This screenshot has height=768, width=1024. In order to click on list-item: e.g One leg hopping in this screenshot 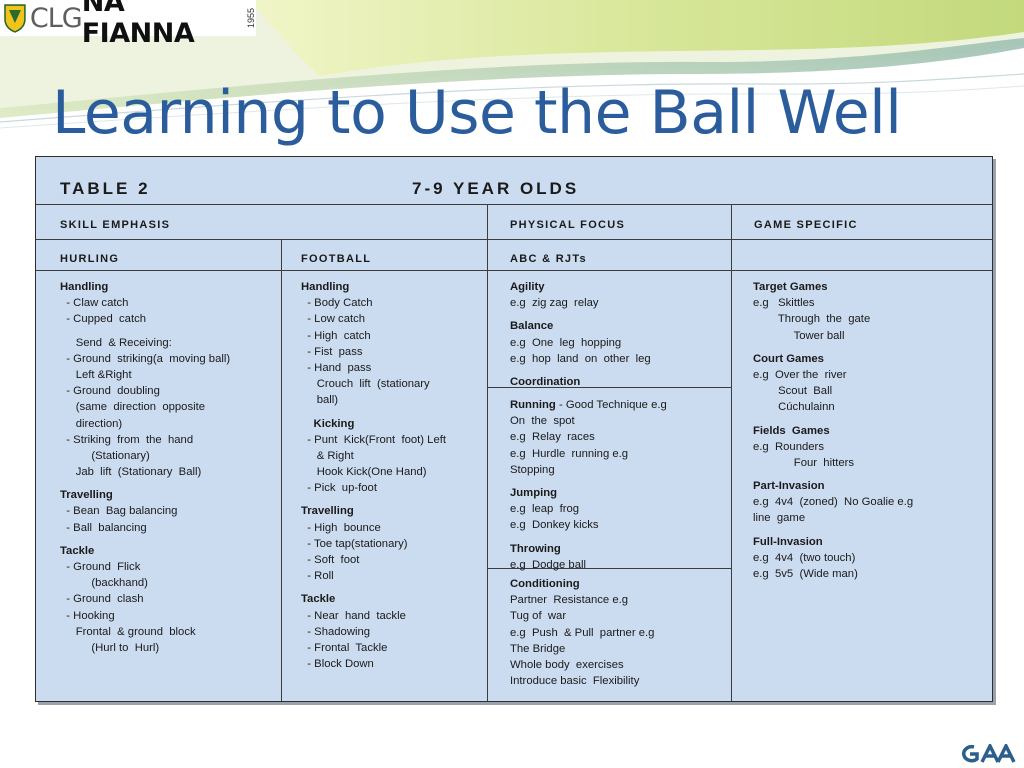, I will do `click(566, 342)`.